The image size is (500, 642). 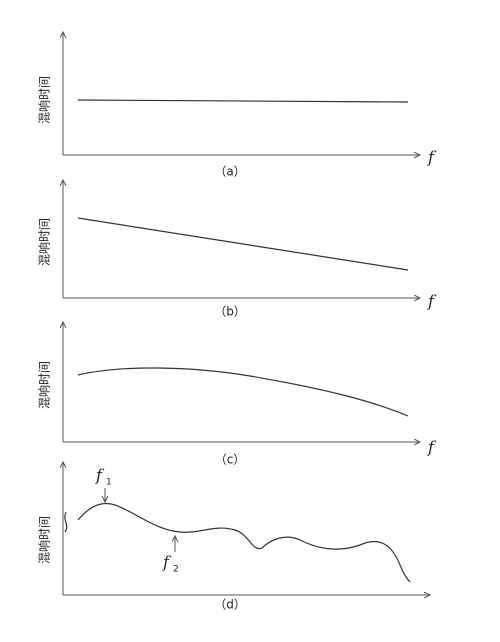 What do you see at coordinates (109, 483) in the screenshot?
I see `marker-sub: 1` at bounding box center [109, 483].